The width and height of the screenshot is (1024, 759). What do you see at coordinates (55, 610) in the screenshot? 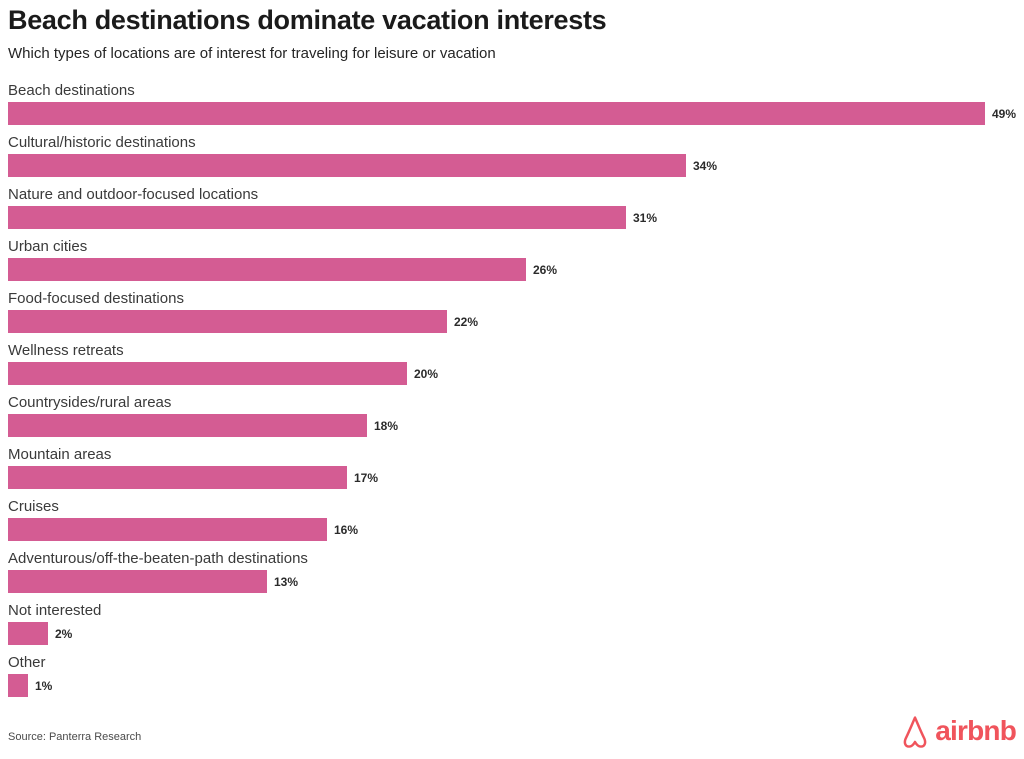
I see `bar-category-label: Not interested` at bounding box center [55, 610].